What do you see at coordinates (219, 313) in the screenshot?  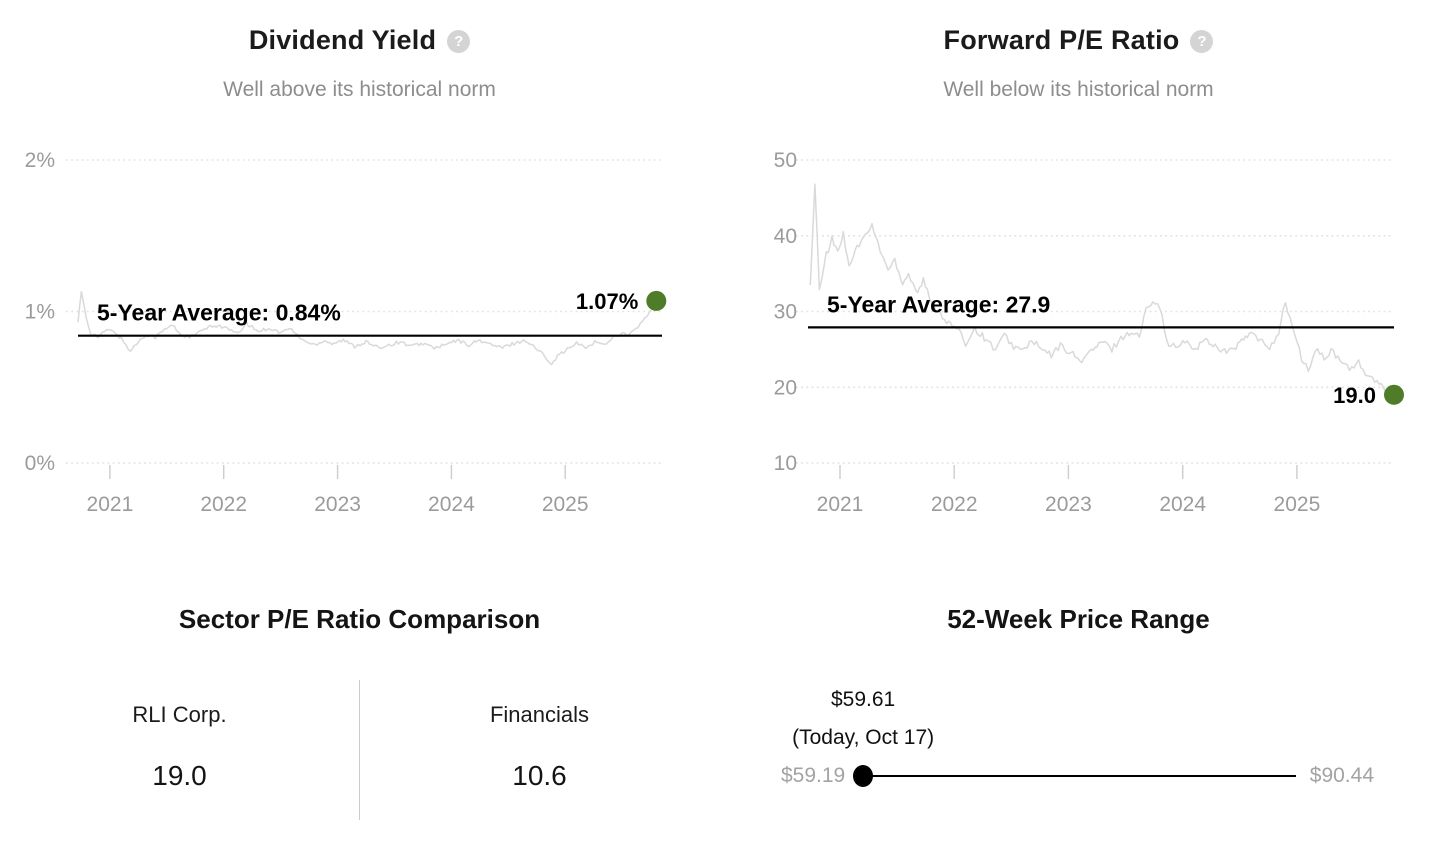 I see `average-label: 5-Year Average: 0.84%` at bounding box center [219, 313].